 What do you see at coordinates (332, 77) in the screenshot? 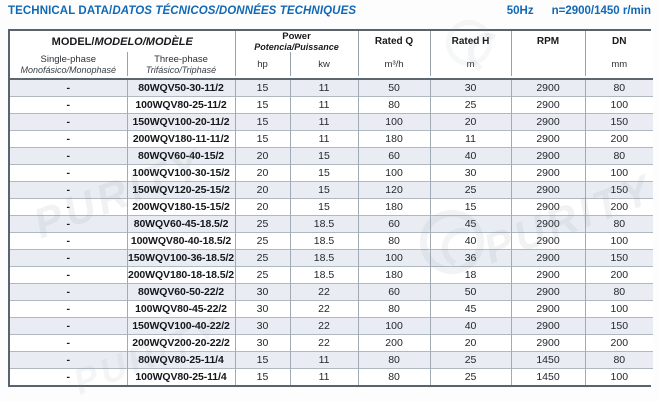
I see `header-spacer` at bounding box center [332, 77].